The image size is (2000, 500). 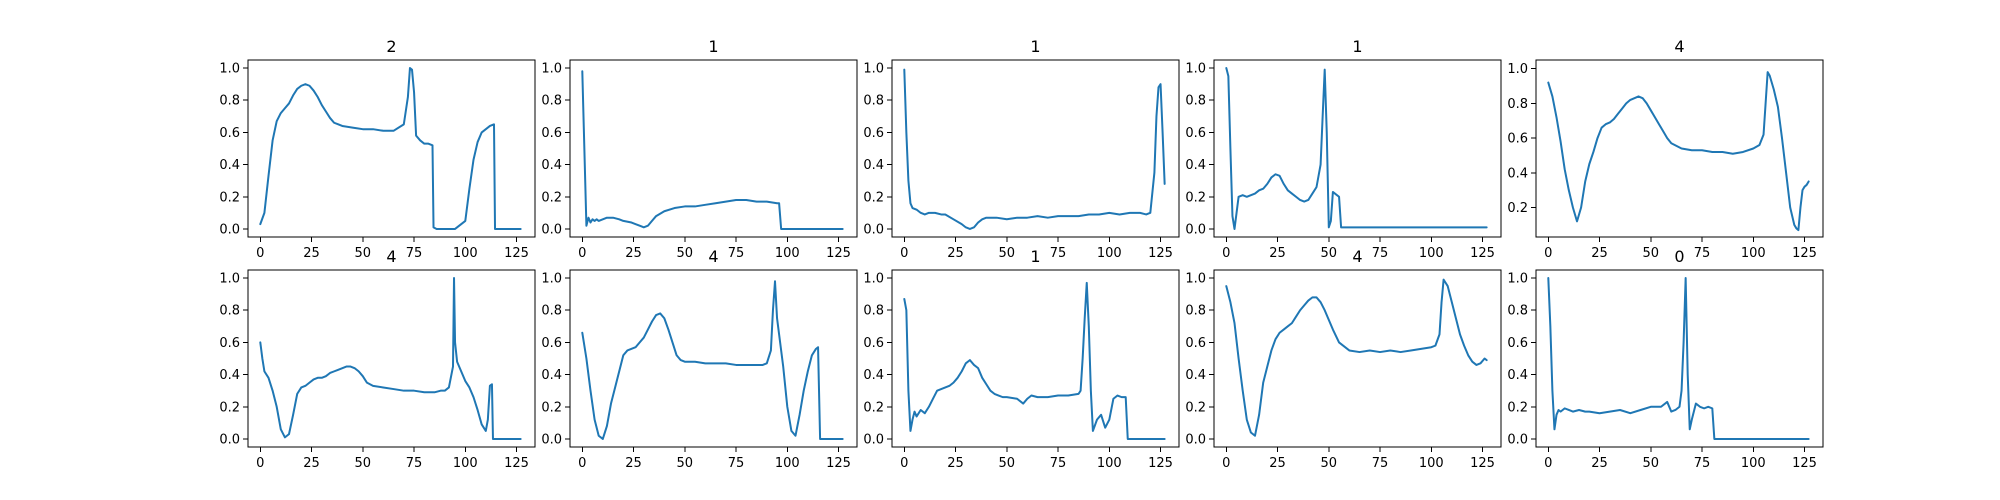 I want to click on subplot-8: 1 0 25 50 75 100 125 0.0 0.2 0.4 0.6 0.8 1.0, so click(x=1021, y=359).